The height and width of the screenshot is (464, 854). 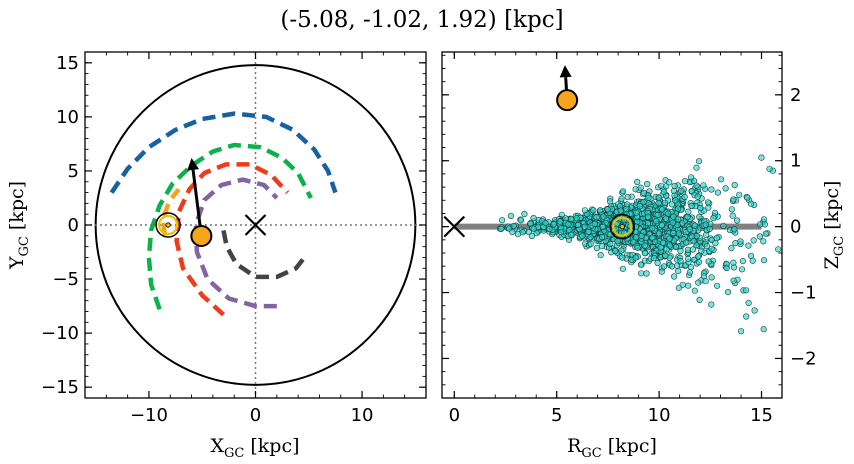 I want to click on sun-marker-rz, so click(x=622, y=226).